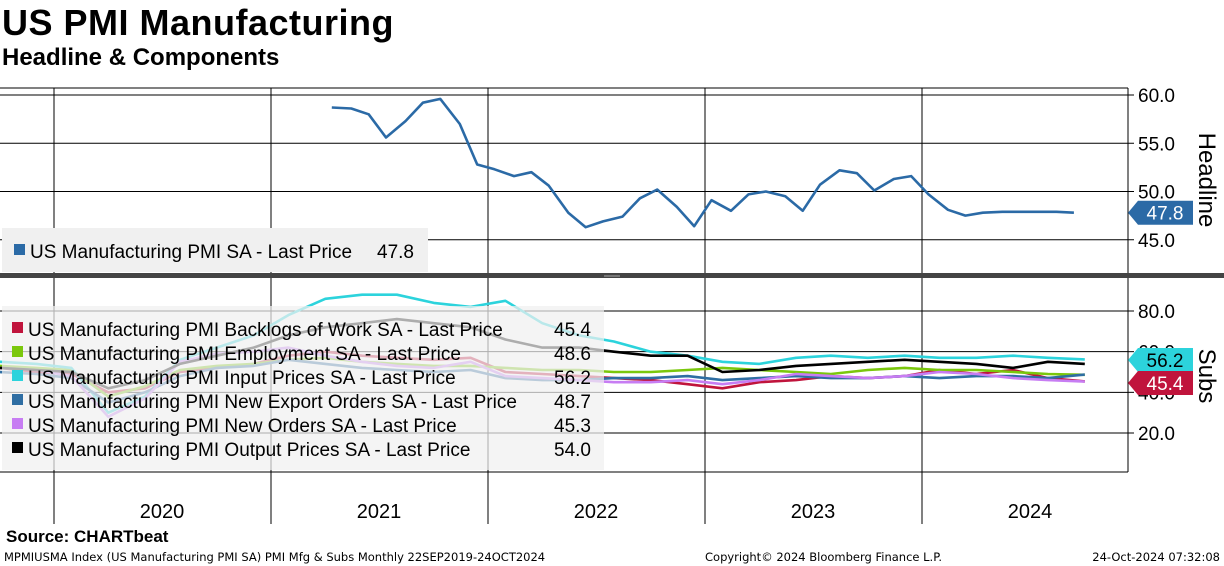  Describe the element at coordinates (395, 252) in the screenshot. I see `top-legend-value: 47.8` at that location.